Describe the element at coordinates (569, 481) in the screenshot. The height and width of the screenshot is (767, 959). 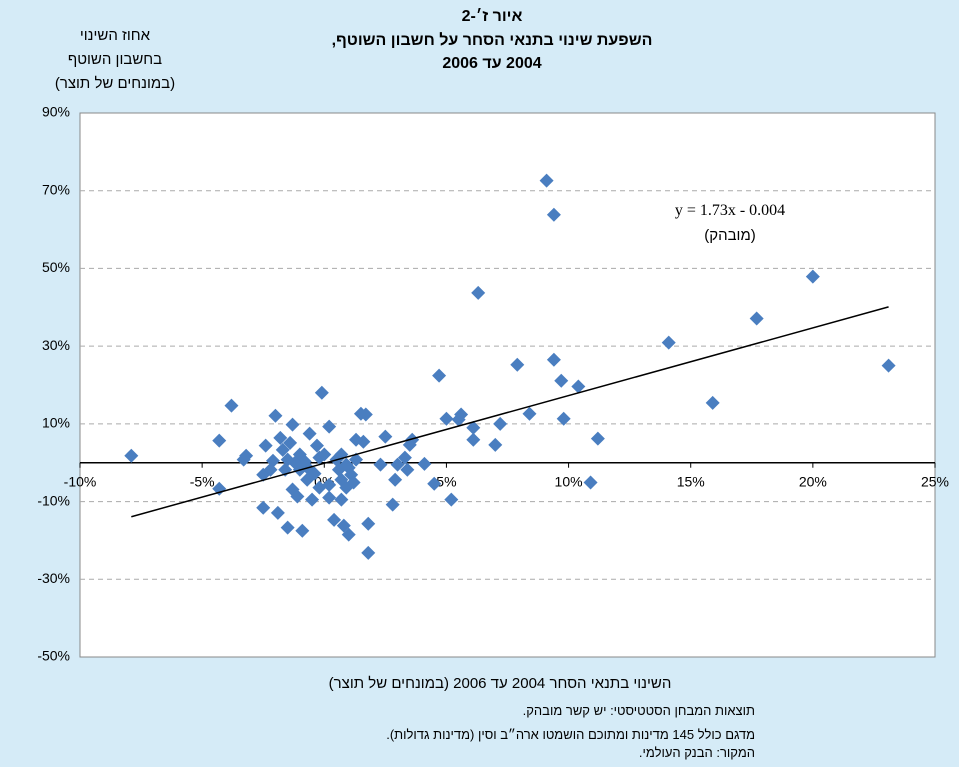
I see `x-tick-label: 10%` at that location.